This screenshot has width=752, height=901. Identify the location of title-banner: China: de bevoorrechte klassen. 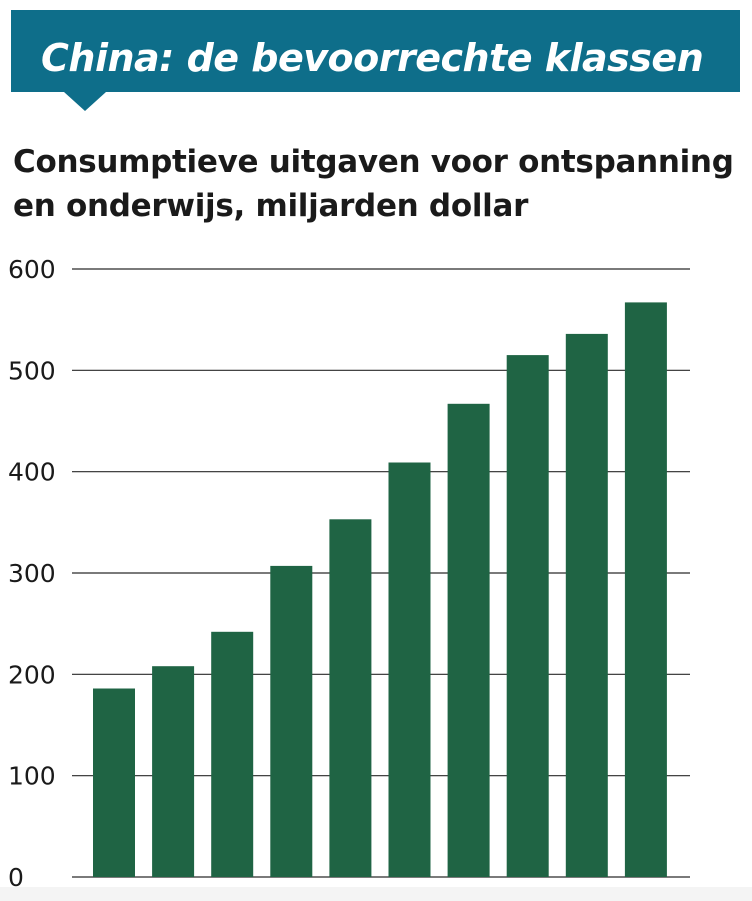
(375, 51).